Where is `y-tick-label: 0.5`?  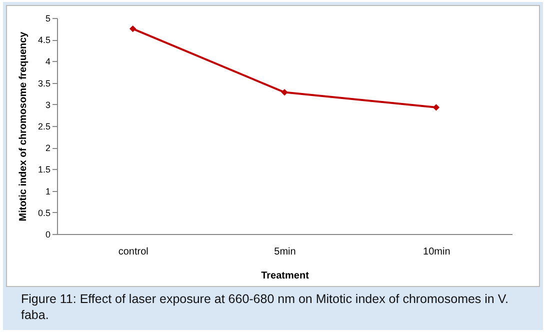 y-tick-label: 0.5 is located at coordinates (44, 213).